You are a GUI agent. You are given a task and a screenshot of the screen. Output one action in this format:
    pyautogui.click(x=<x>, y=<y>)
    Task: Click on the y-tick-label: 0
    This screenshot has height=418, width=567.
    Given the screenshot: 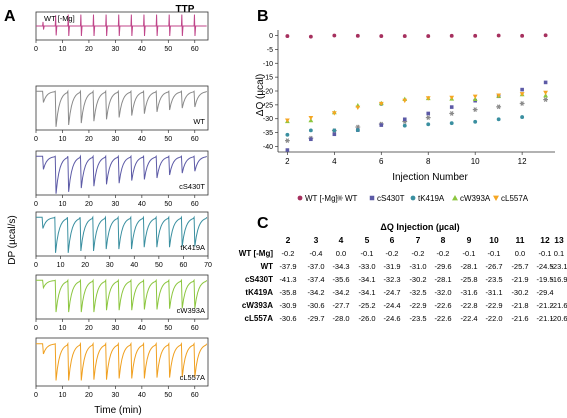 What is the action you would take?
    pyautogui.click(x=271, y=36)
    